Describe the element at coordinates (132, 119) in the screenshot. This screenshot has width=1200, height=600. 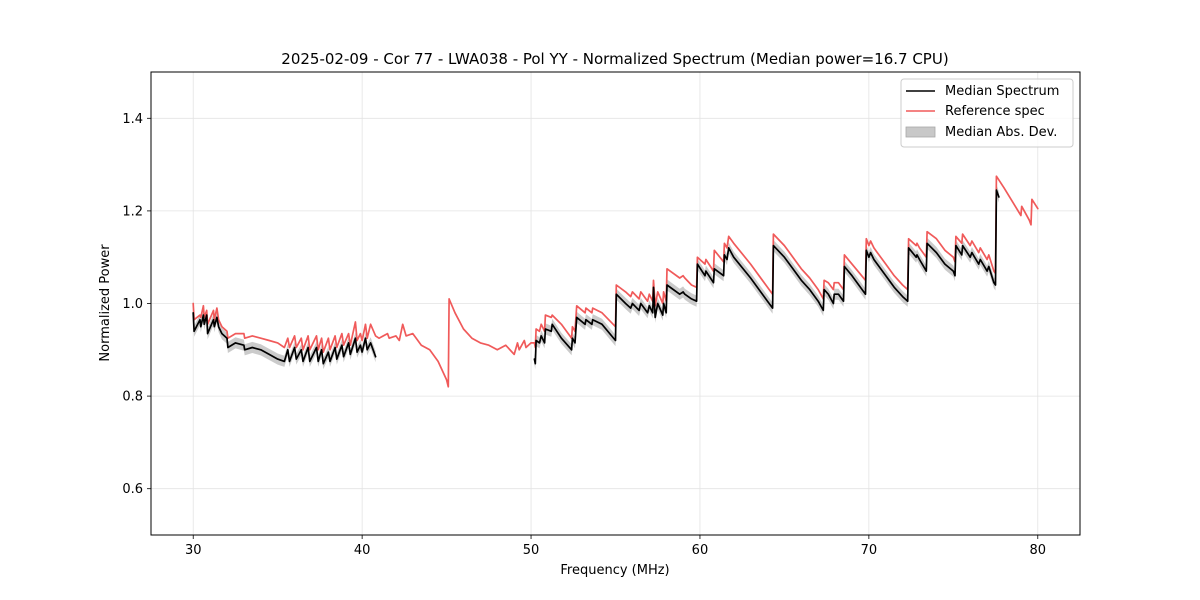
I see `y-tick-label: 1.4` at that location.